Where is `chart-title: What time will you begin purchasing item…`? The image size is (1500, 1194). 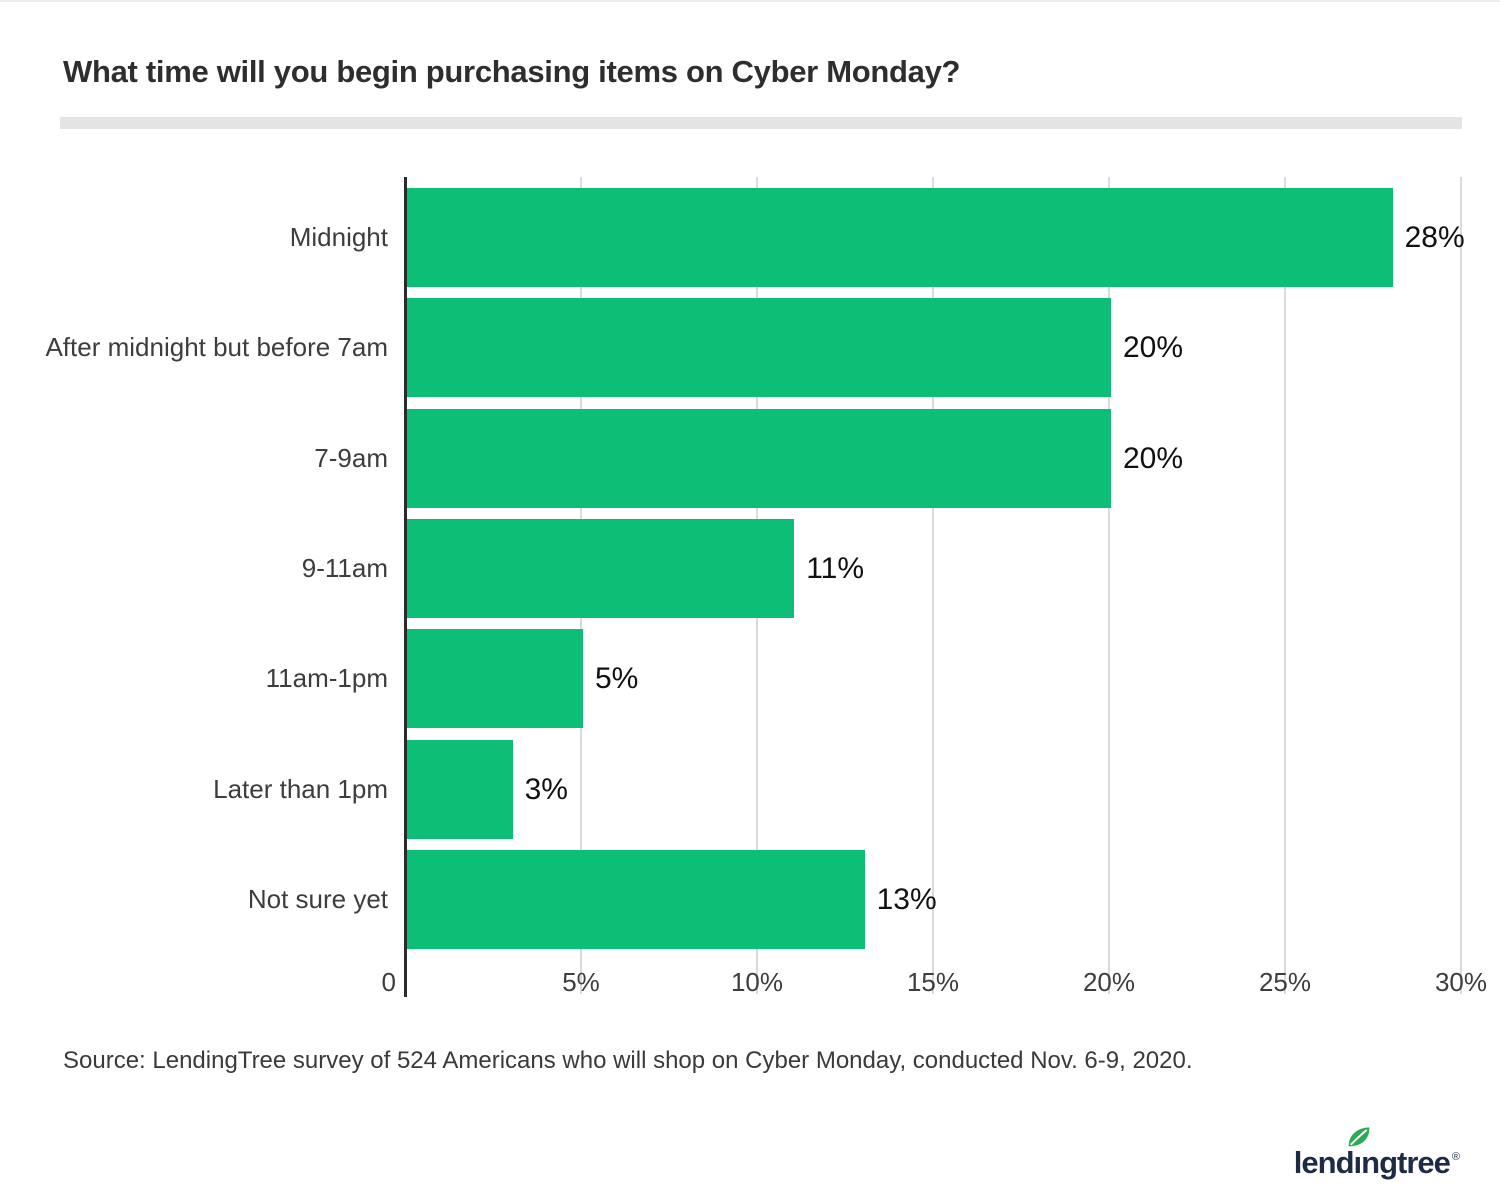
chart-title: What time will you begin purchasing item… is located at coordinates (512, 71).